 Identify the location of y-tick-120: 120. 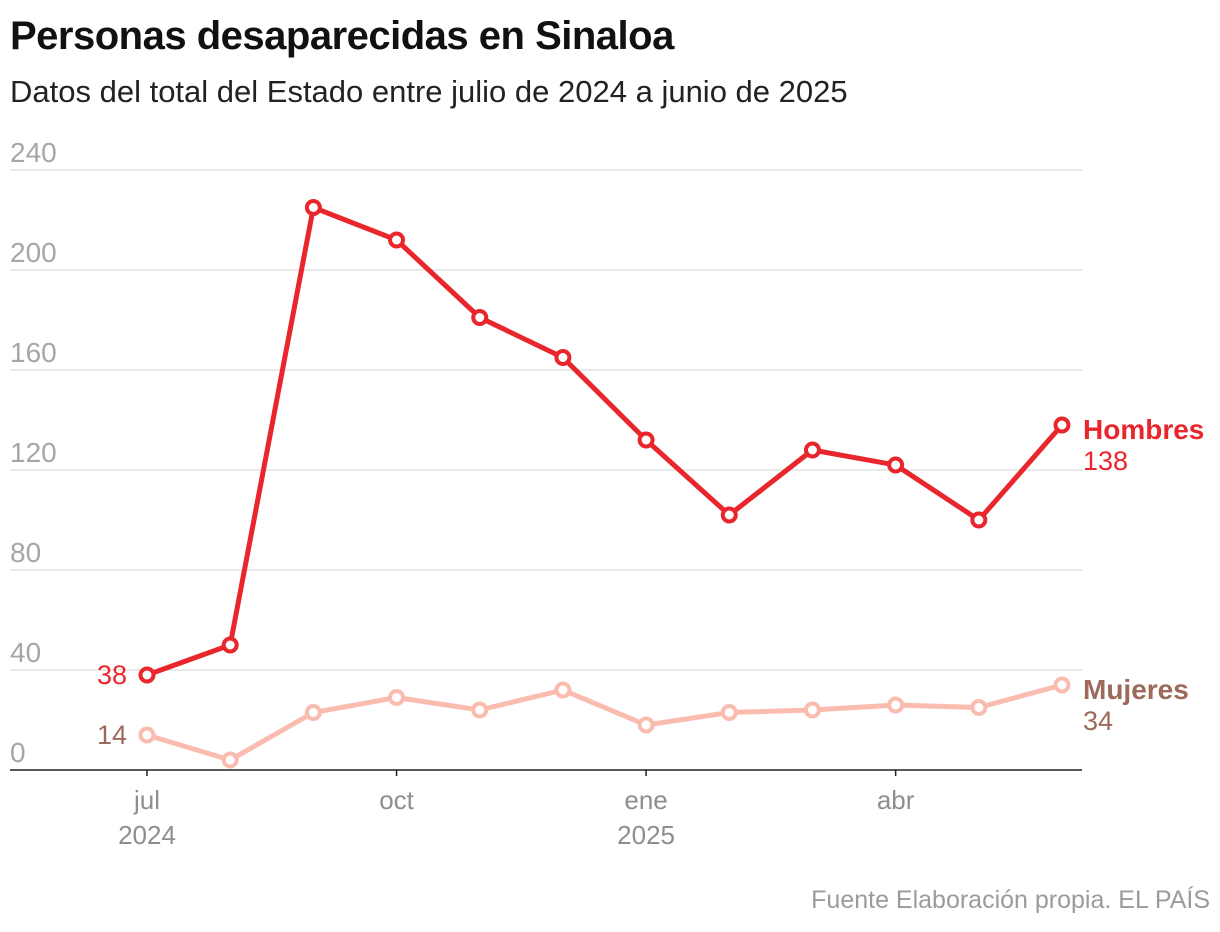
(33, 452).